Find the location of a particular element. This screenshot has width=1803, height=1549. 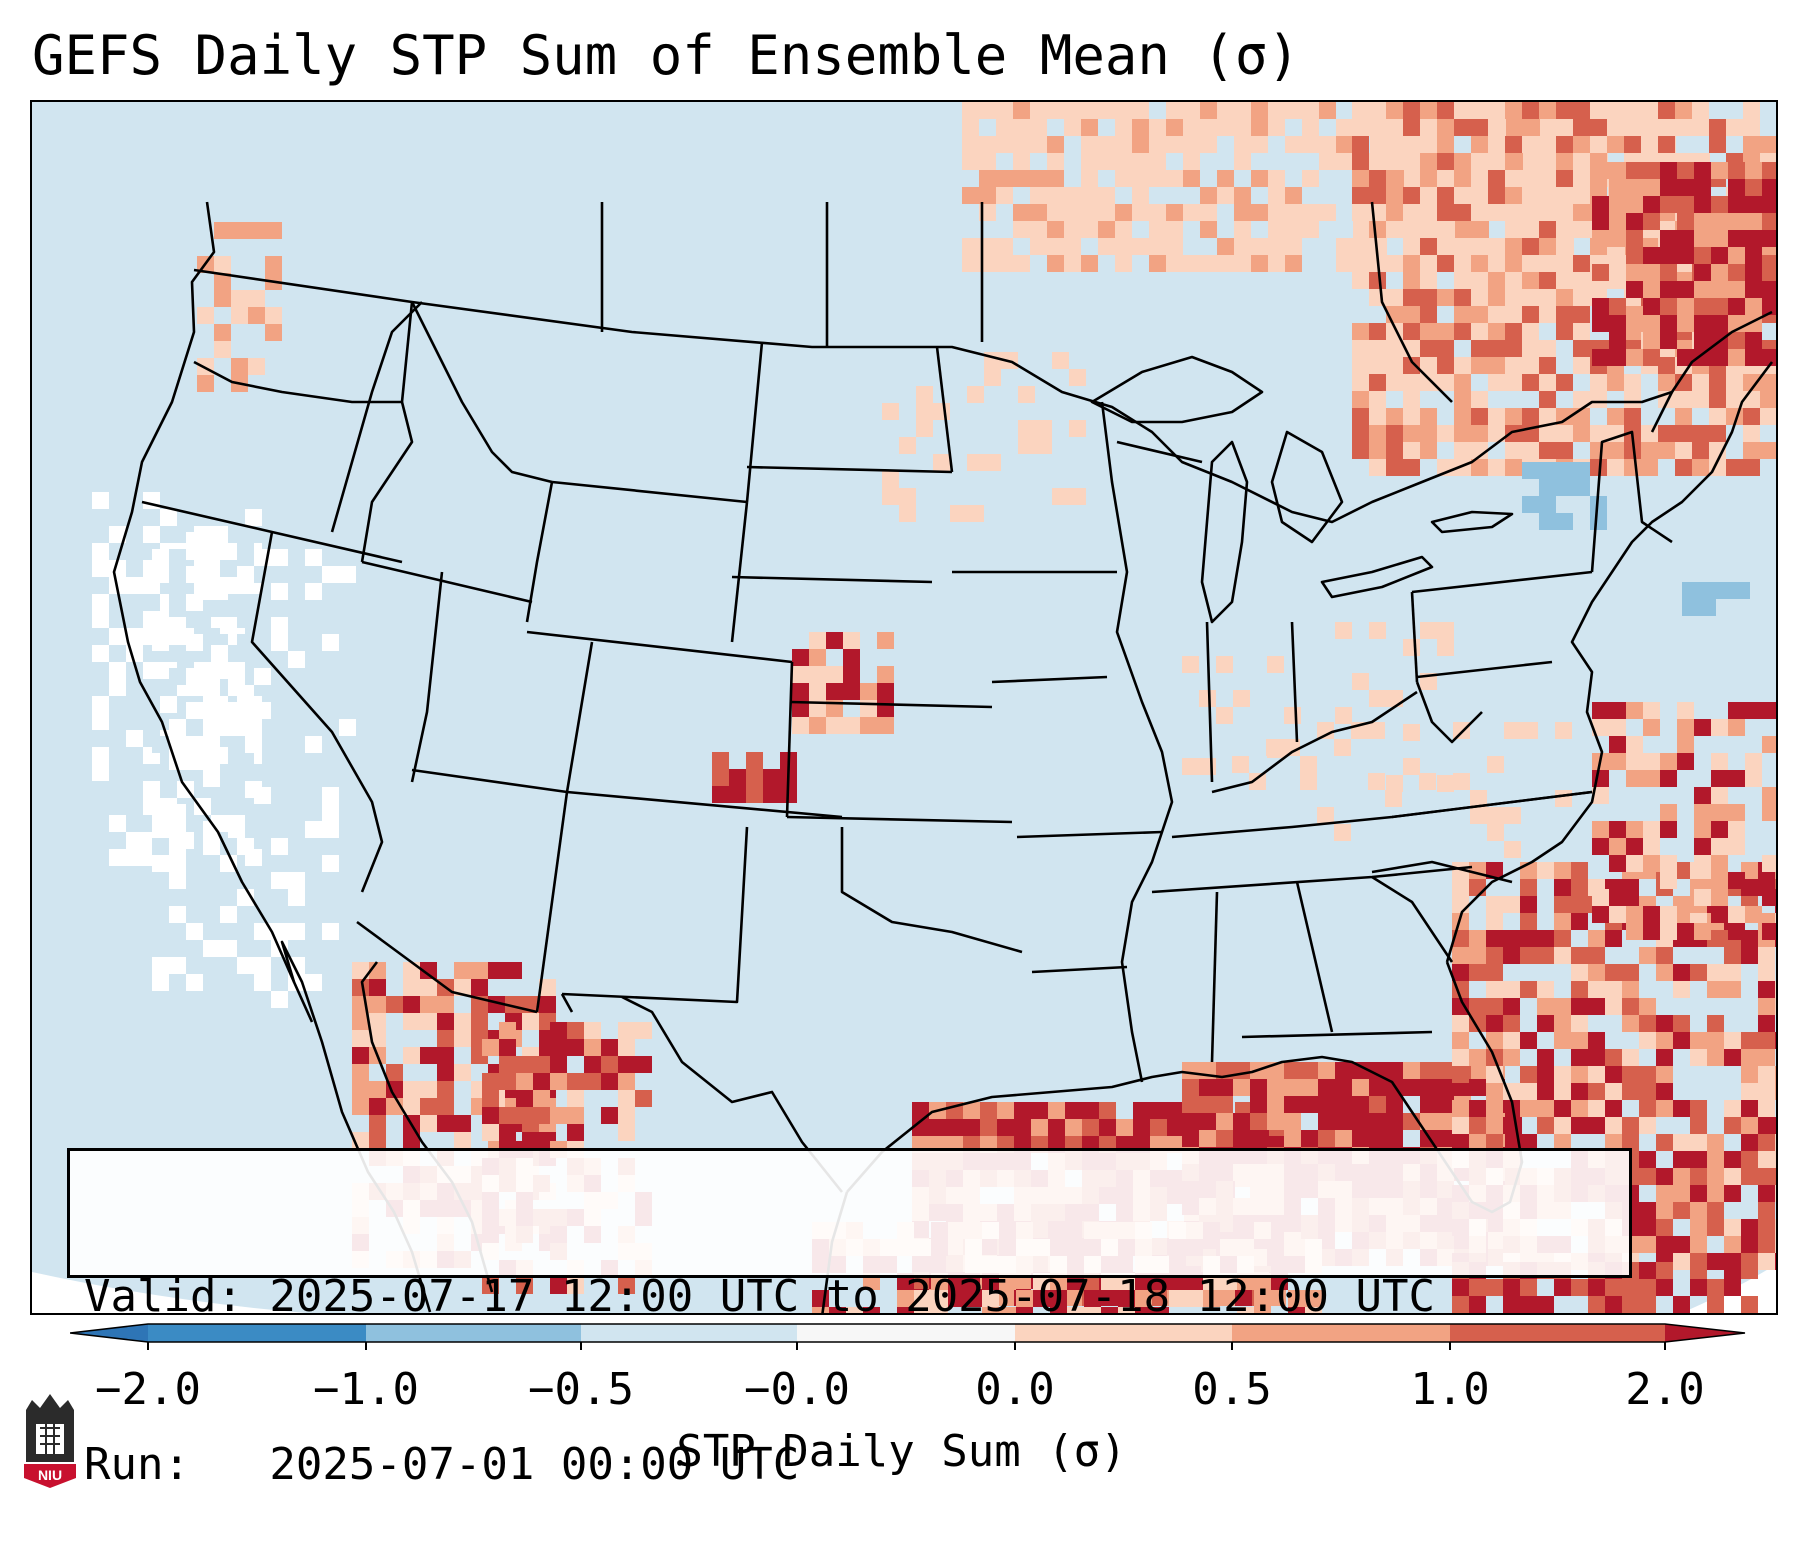

coastline-atlantic is located at coordinates (1609, 662).